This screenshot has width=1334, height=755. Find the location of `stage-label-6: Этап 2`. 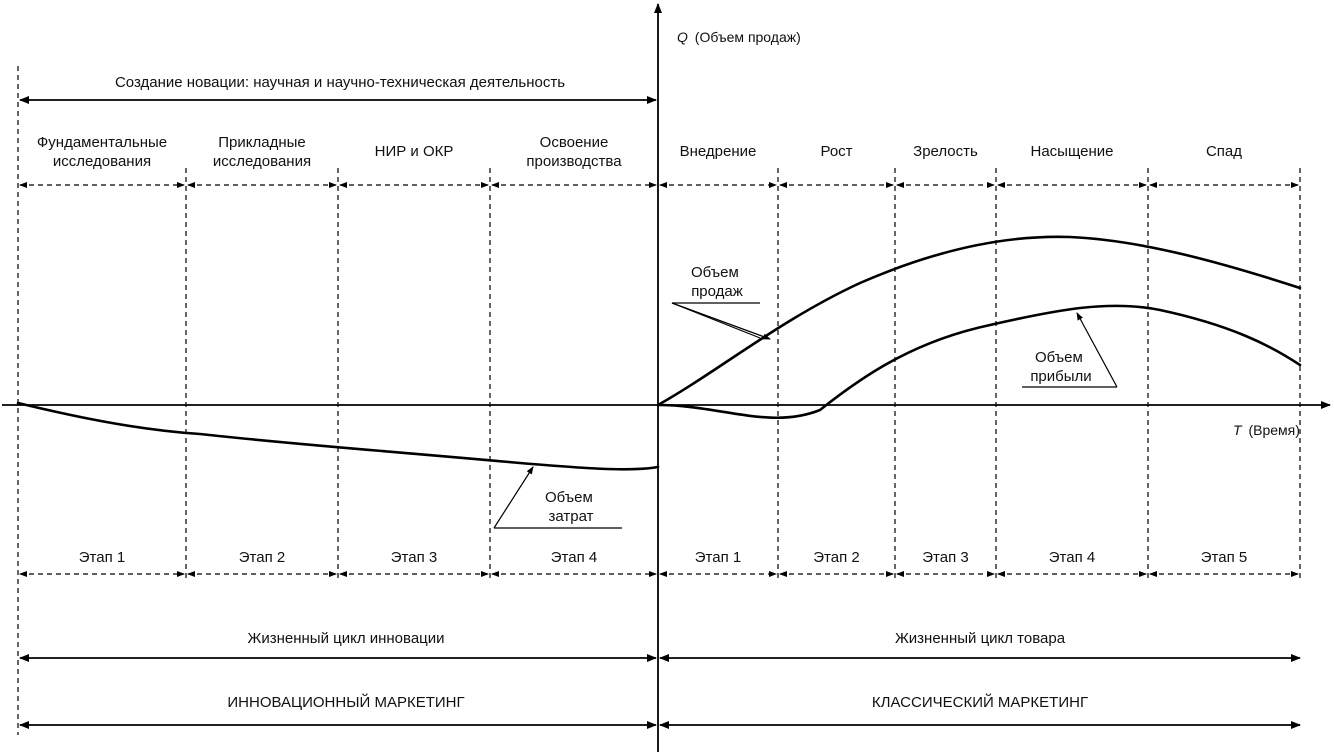

stage-label-6: Этап 2 is located at coordinates (836, 557).